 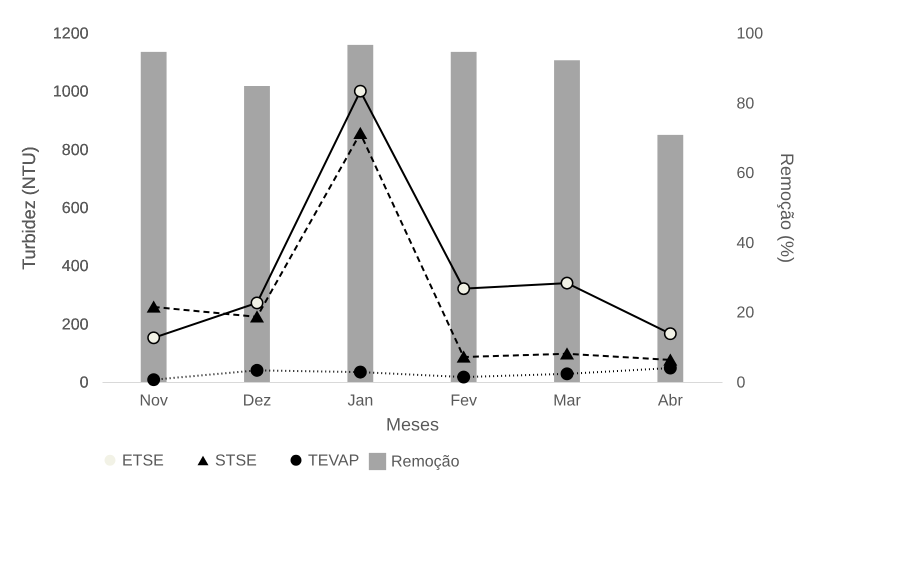 What do you see at coordinates (745, 103) in the screenshot?
I see `y2-tick-label: 80` at bounding box center [745, 103].